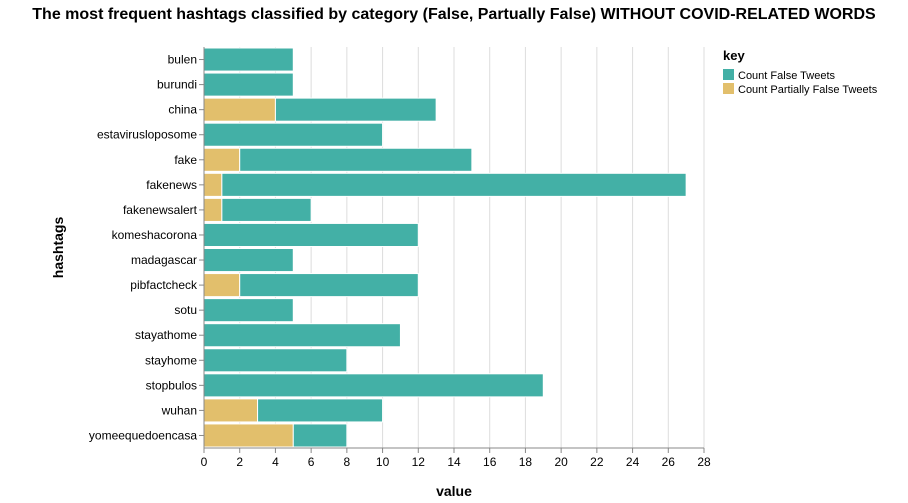  What do you see at coordinates (213, 209) in the screenshot?
I see `bar-partially-false-fakenewsalert` at bounding box center [213, 209].